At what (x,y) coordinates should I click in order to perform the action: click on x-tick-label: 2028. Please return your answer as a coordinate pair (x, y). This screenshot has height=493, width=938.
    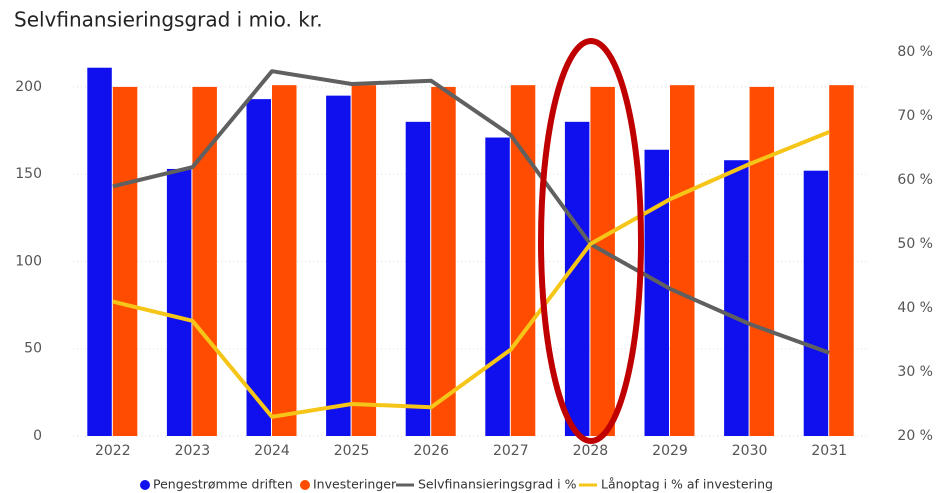
    Looking at the image, I should click on (591, 451).